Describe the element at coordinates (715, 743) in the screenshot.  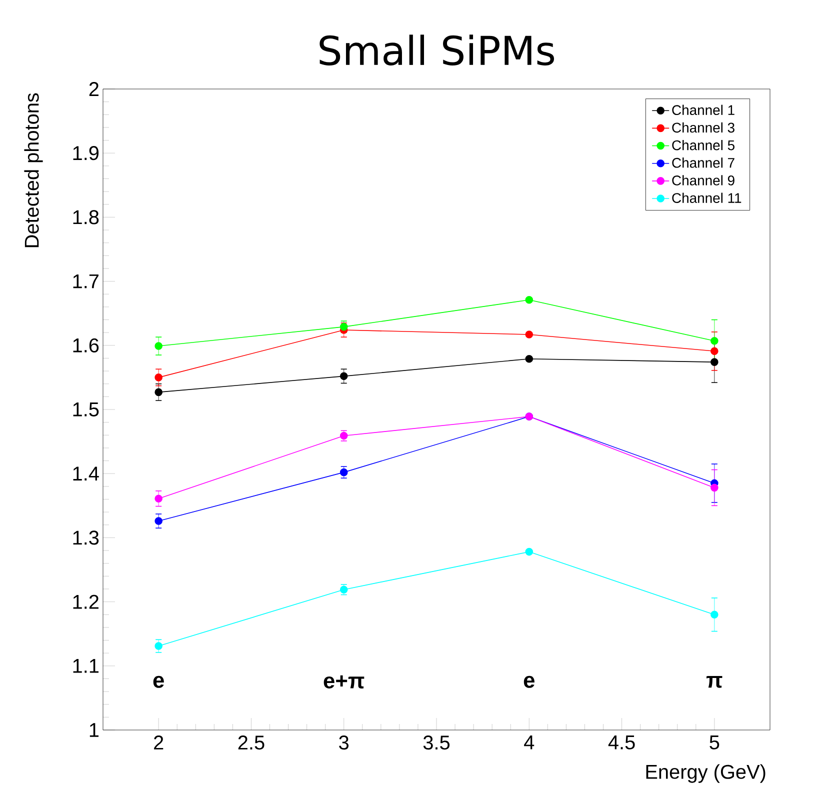
I see `x-tick-label: 5` at that location.